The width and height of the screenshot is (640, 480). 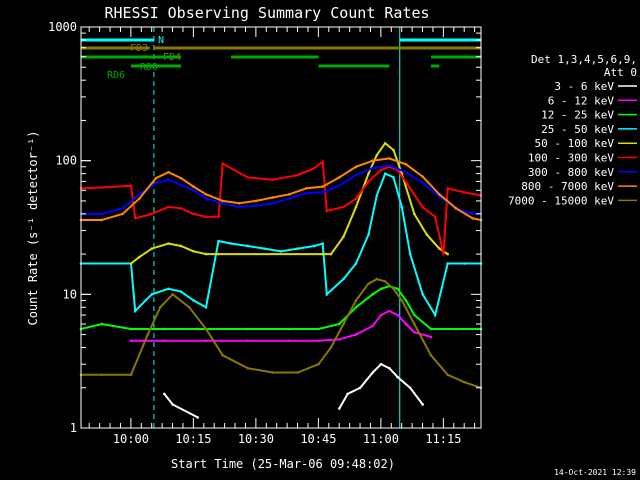 What do you see at coordinates (73, 428) in the screenshot?
I see `y-tick-label: 1` at bounding box center [73, 428].